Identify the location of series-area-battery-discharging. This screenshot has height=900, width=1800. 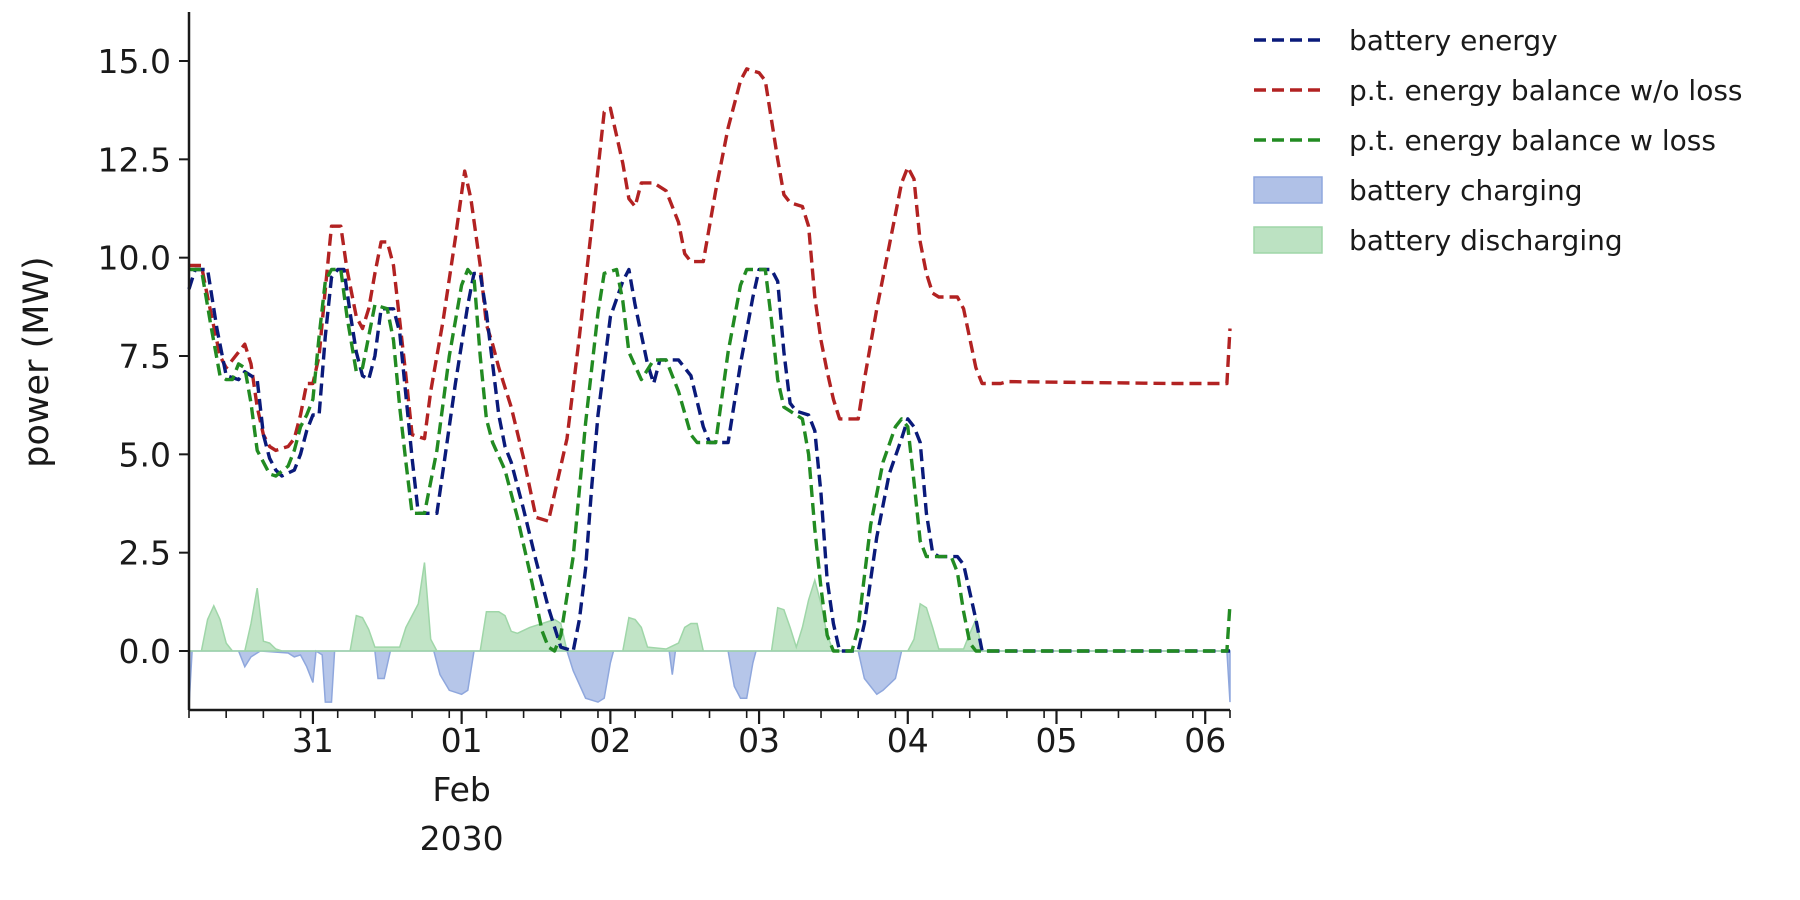
(709, 607).